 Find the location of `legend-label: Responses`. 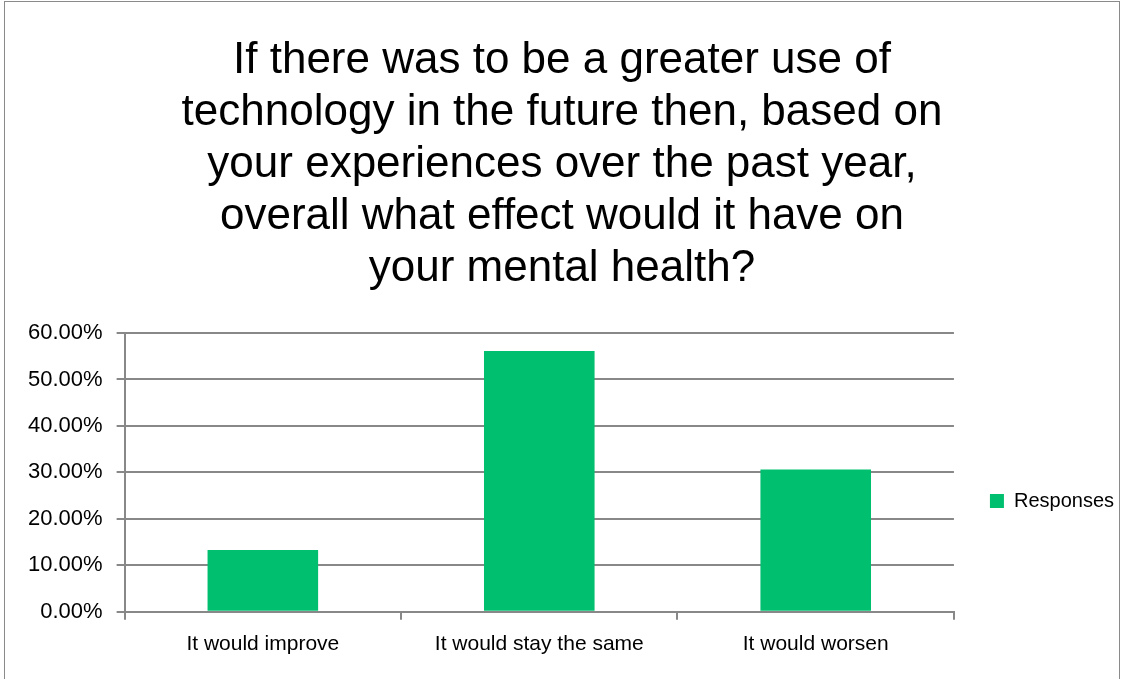

legend-label: Responses is located at coordinates (1063, 499).